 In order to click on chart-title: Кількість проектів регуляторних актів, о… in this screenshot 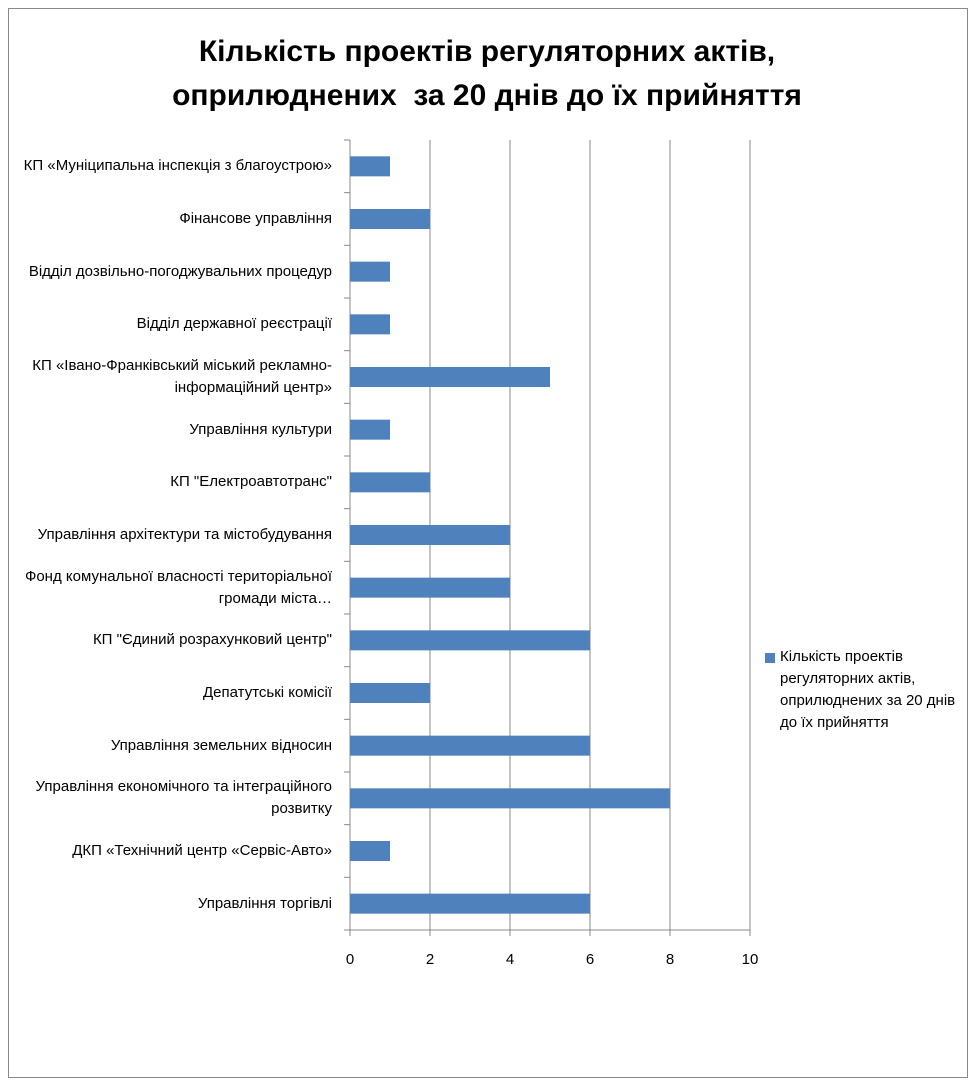, I will do `click(487, 73)`.